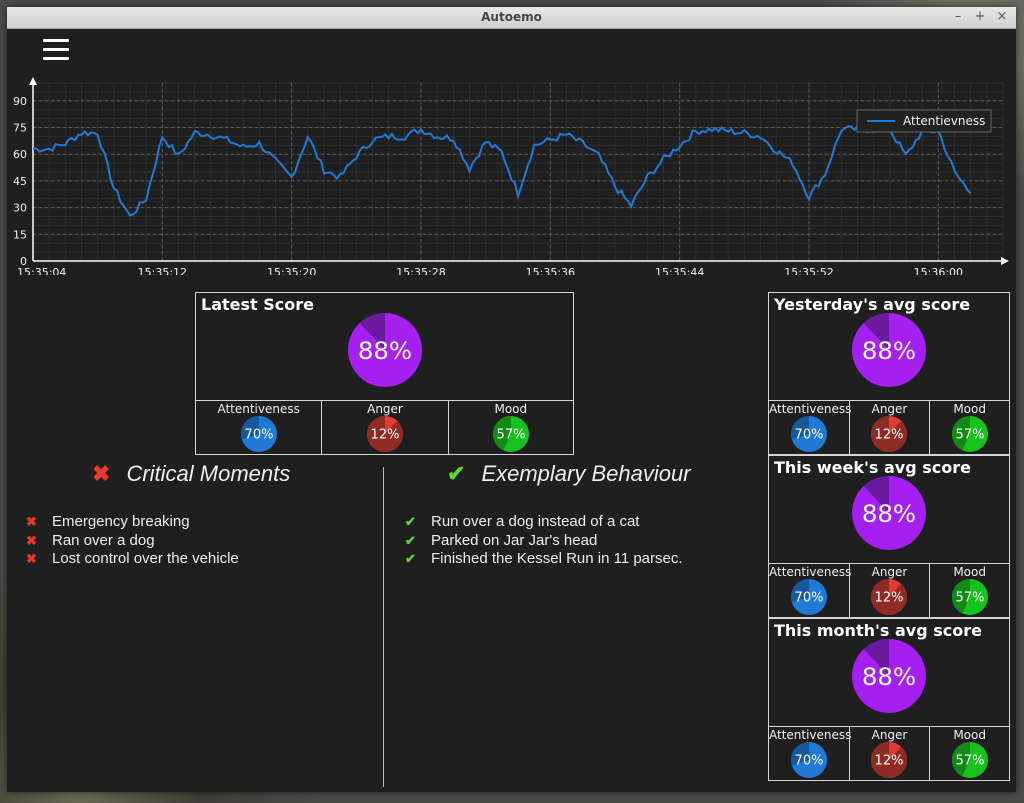  Describe the element at coordinates (20, 128) in the screenshot. I see `y-tick-label: 75` at that location.